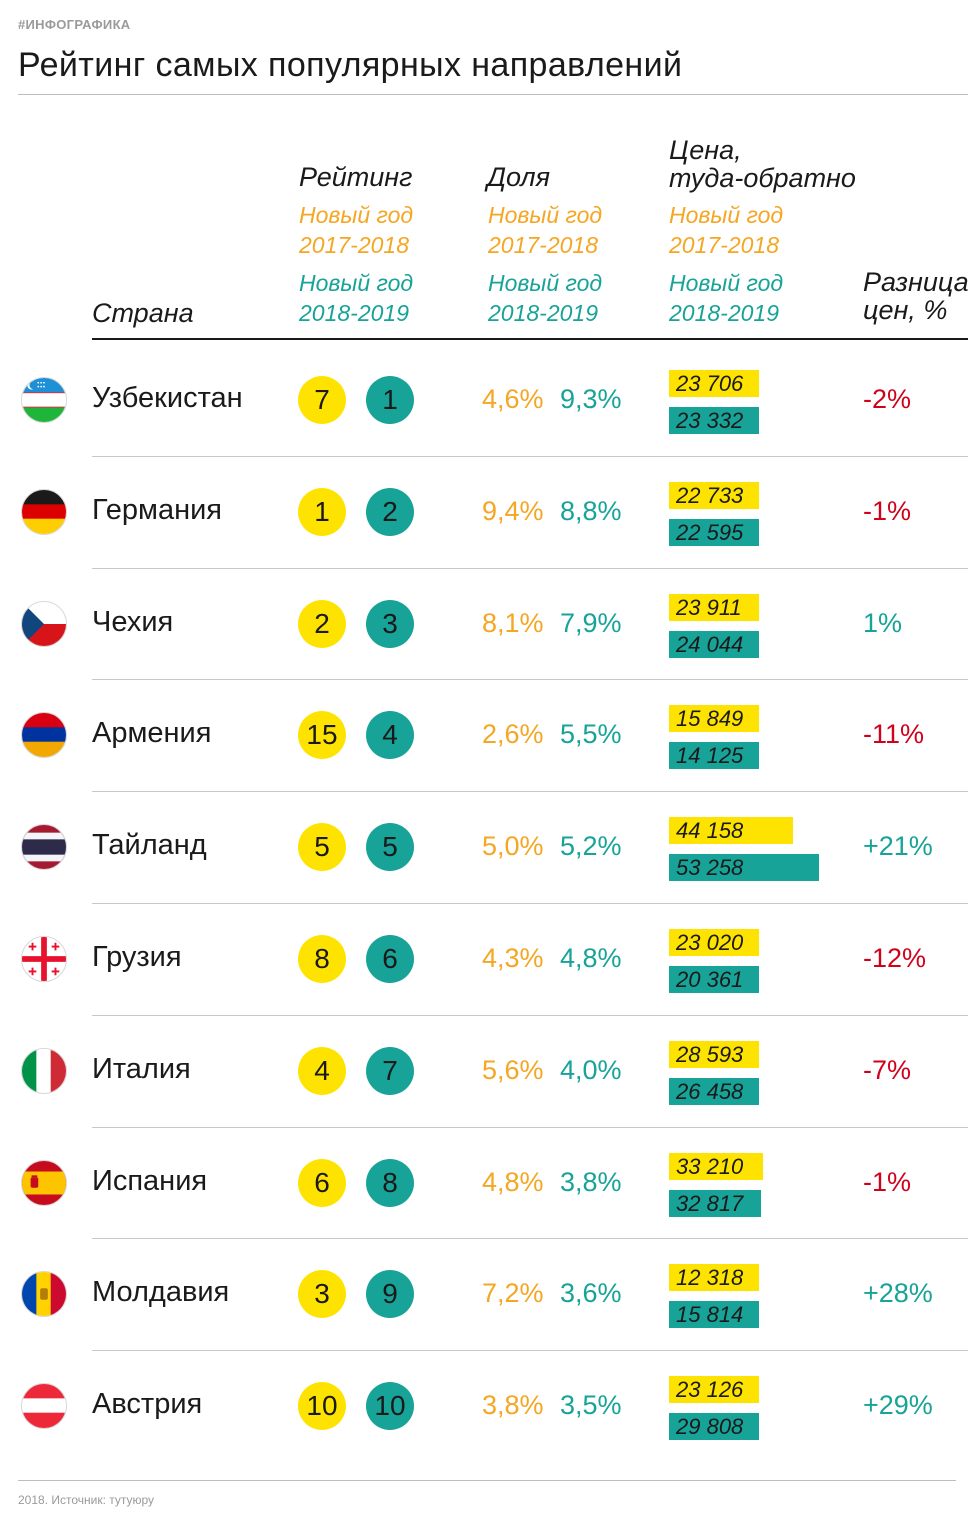  What do you see at coordinates (390, 1070) in the screenshot?
I see `rank-year2-badge: 7` at bounding box center [390, 1070].